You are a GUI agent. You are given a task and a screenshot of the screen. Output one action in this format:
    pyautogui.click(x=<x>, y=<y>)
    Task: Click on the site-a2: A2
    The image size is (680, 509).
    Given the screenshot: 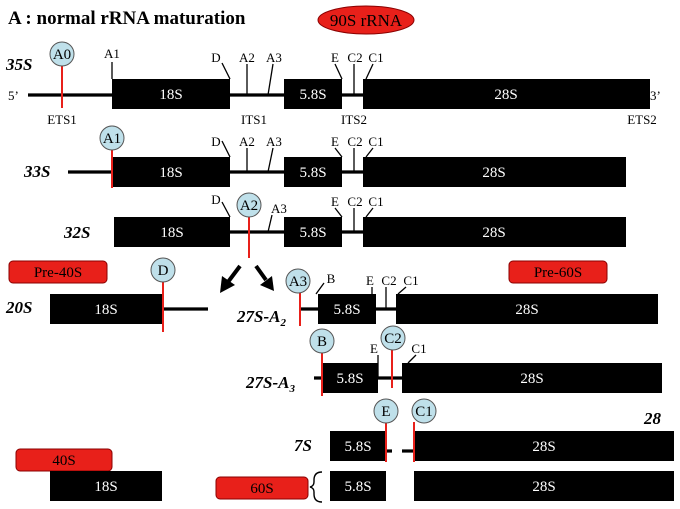 What is the action you would take?
    pyautogui.click(x=249, y=206)
    